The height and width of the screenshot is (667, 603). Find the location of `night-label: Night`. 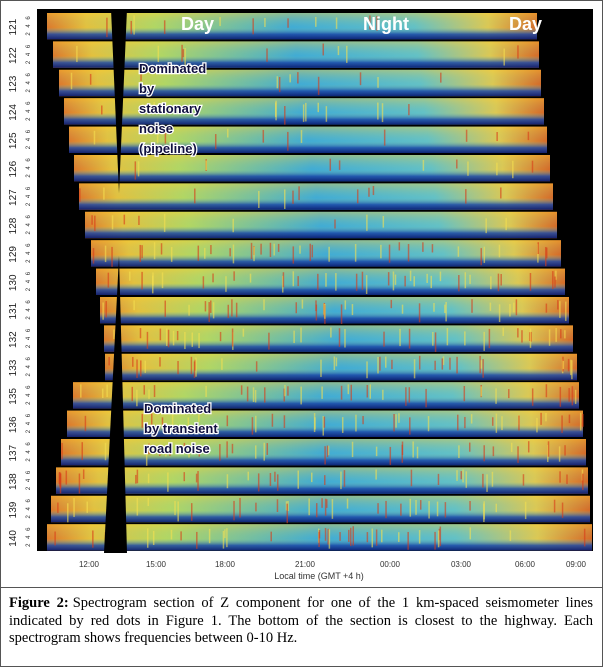

night-label: Night is located at coordinates (386, 24).